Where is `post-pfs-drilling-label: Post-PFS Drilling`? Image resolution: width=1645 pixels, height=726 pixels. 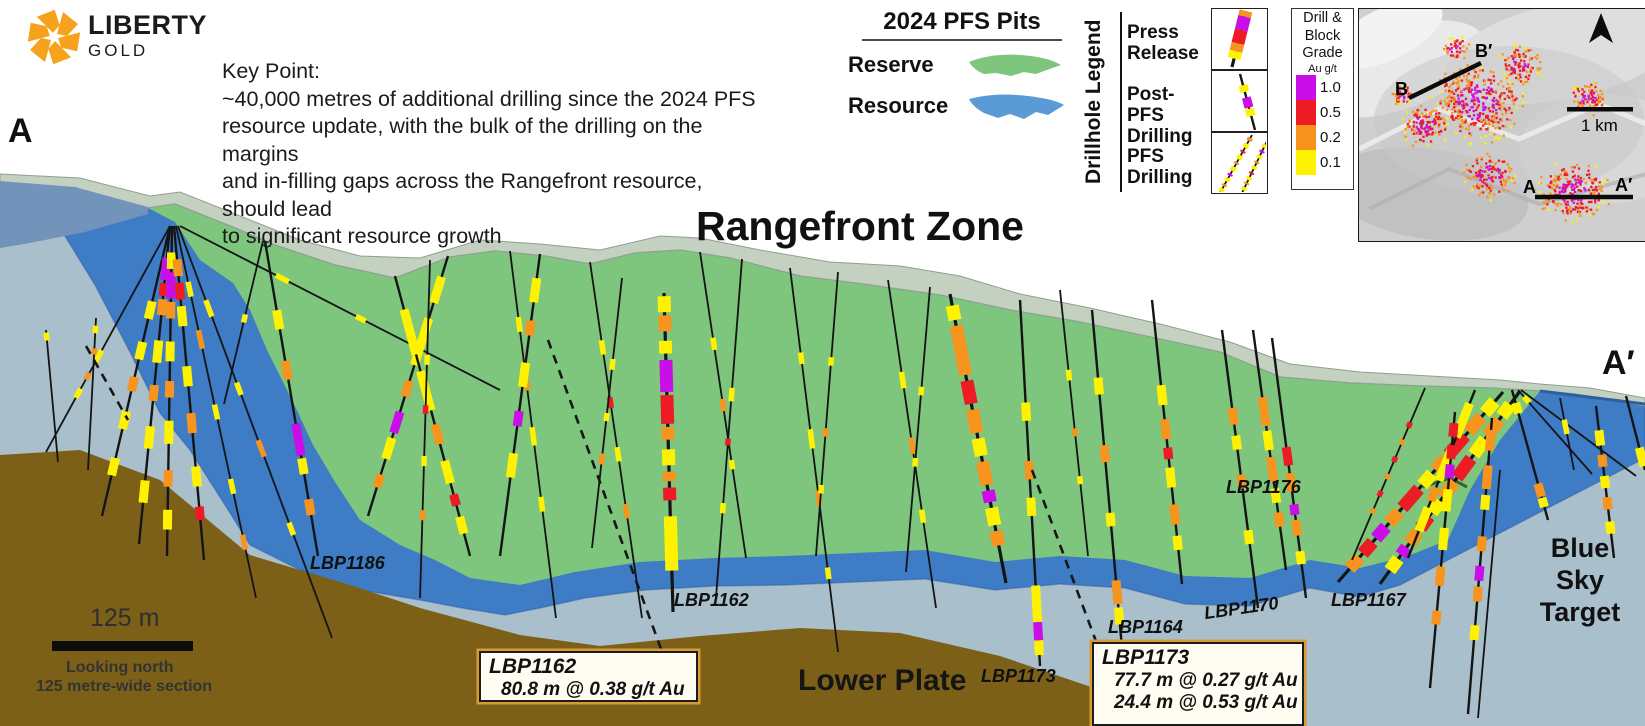
post-pfs-drilling-label: Post-PFS Drilling is located at coordinates (1160, 115).